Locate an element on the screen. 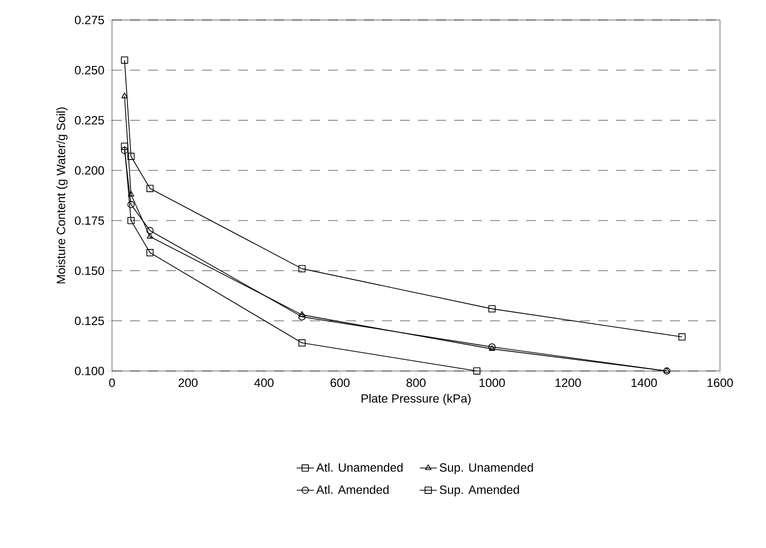 The image size is (766, 548). x-tick-label: 0 is located at coordinates (112, 383).